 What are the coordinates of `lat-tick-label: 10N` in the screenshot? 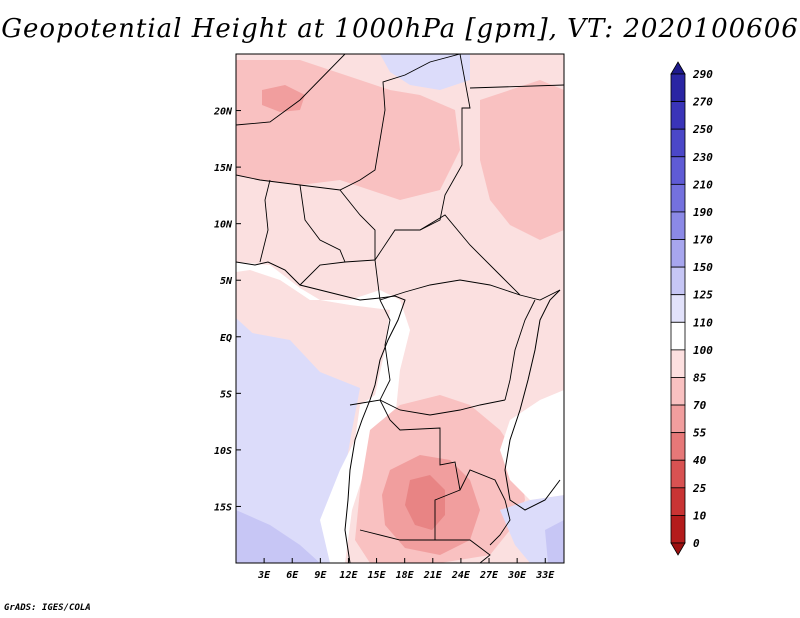 It's located at (223, 225).